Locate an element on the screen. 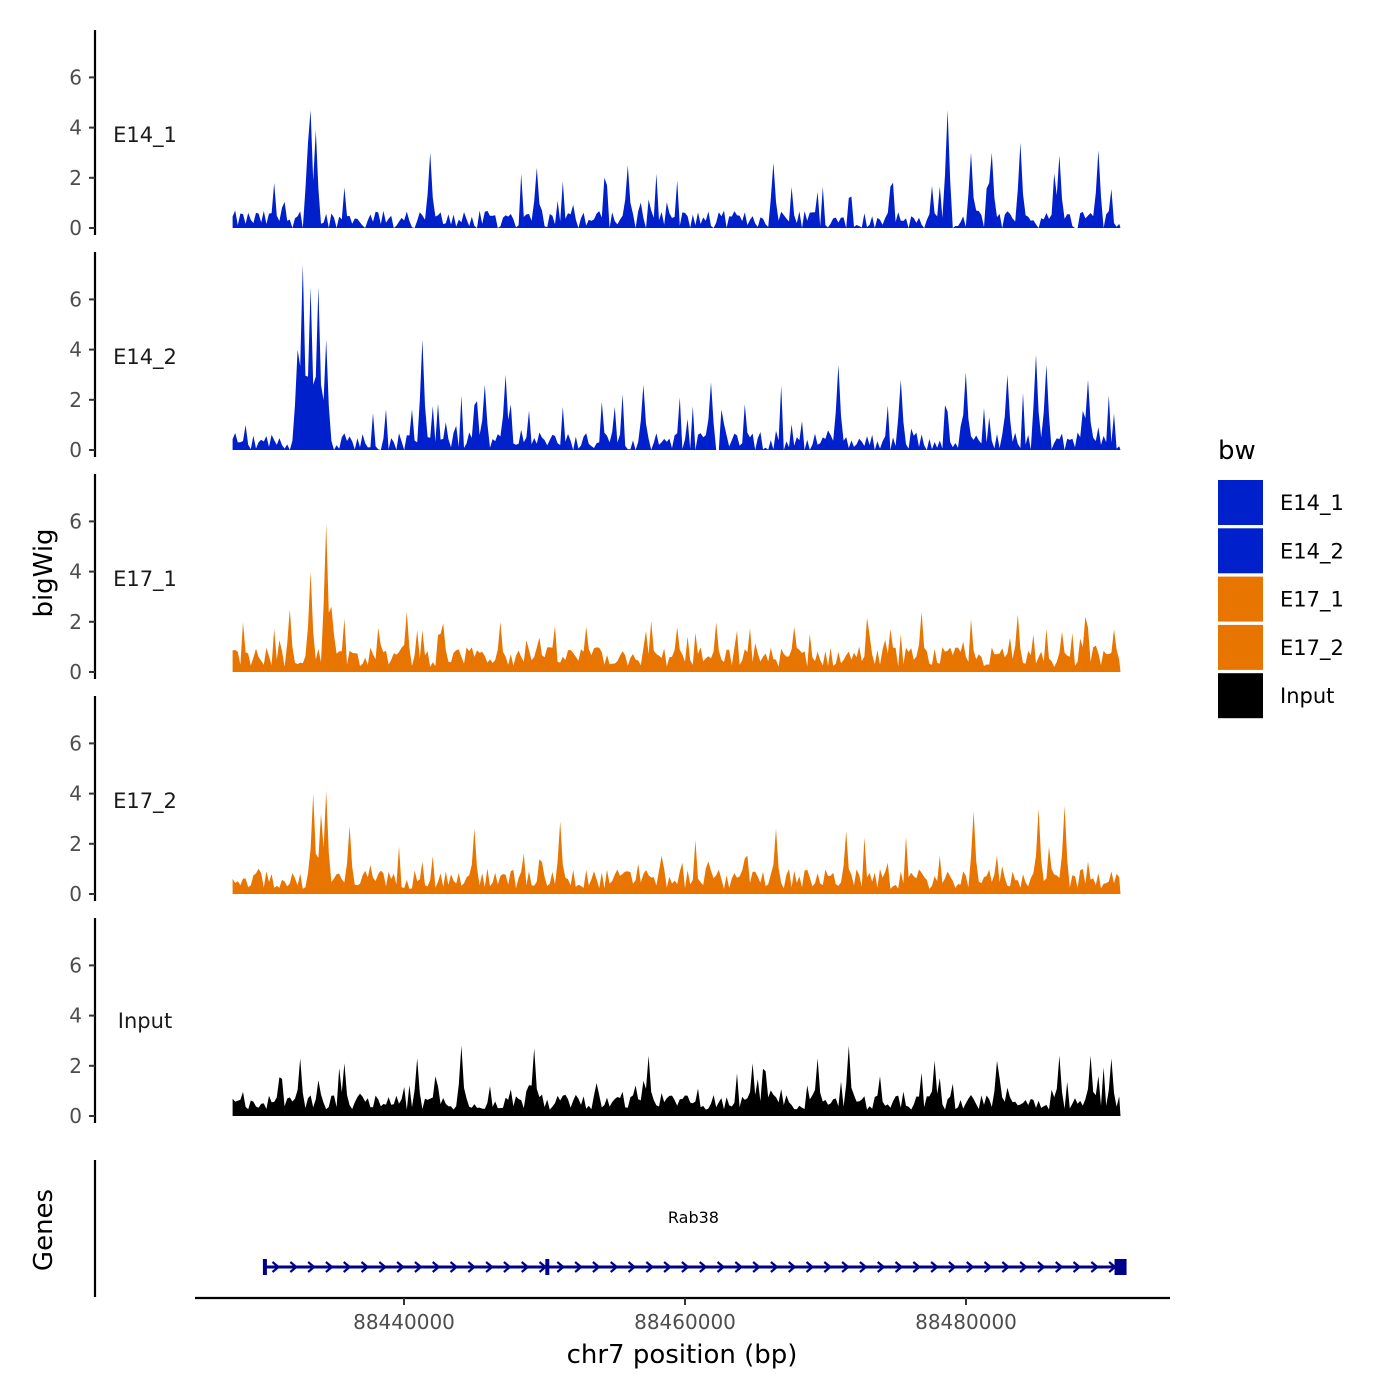 The image size is (1400, 1400). x-axis-title: chr7 position (bp) is located at coordinates (682, 1355).